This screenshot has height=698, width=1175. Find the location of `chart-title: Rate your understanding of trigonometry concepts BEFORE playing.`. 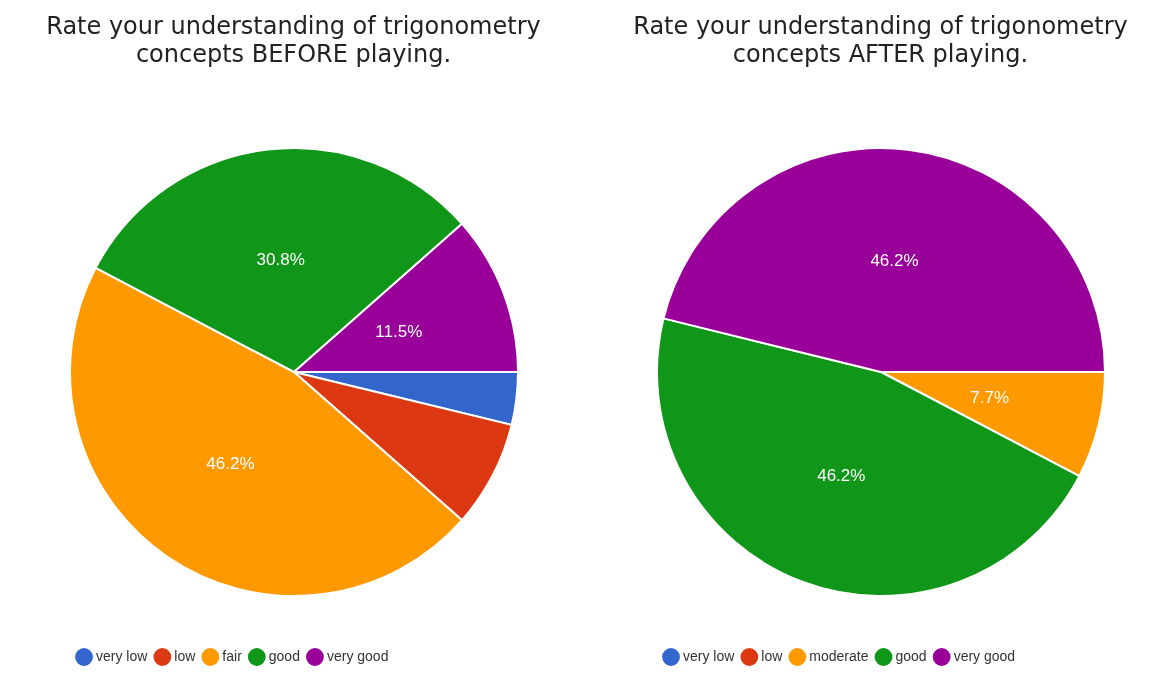

chart-title: Rate your understanding of trigonometry concepts BEFORE playing. is located at coordinates (293, 41).